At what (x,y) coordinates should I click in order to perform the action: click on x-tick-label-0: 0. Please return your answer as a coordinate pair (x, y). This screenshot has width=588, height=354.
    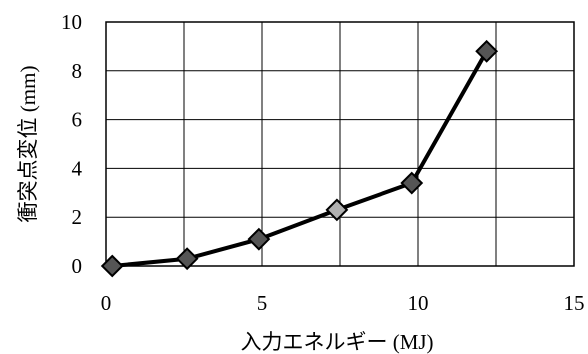
    Looking at the image, I should click on (106, 303).